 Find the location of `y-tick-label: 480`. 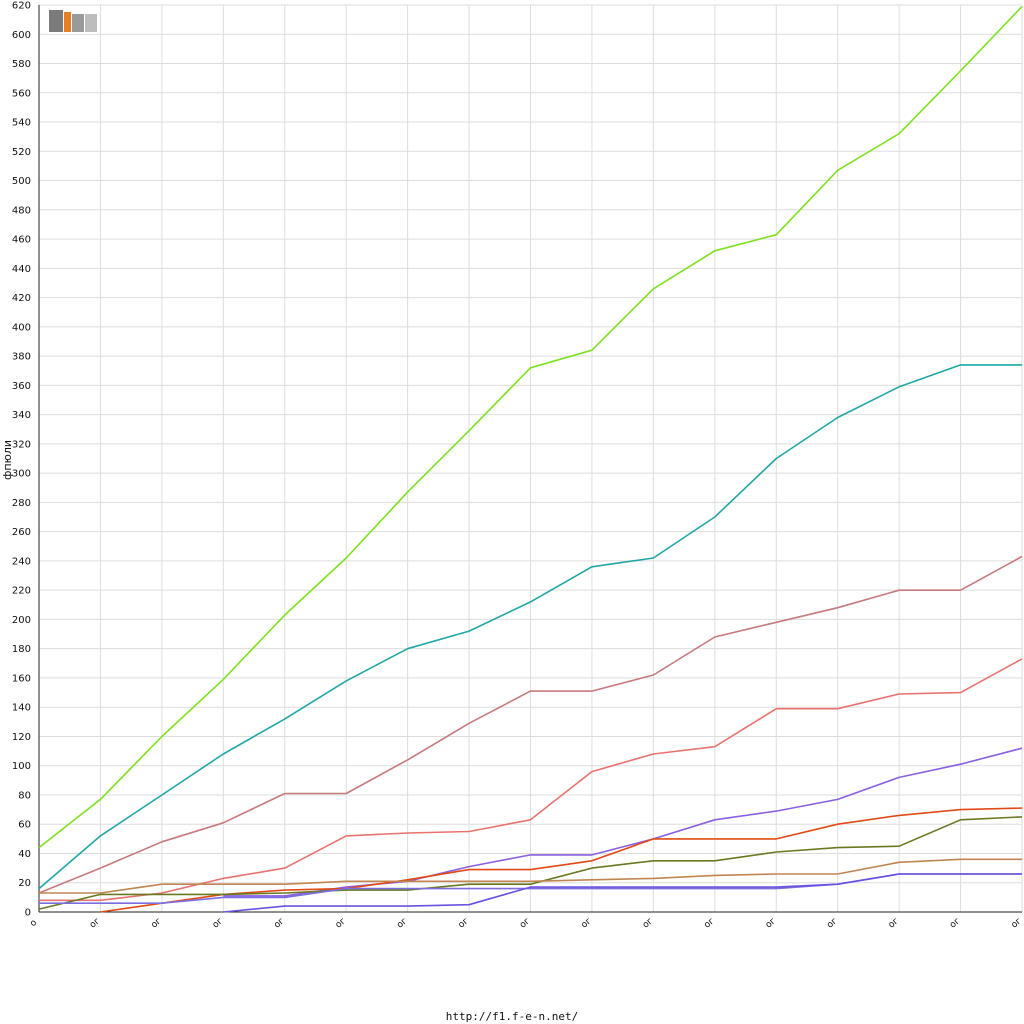

y-tick-label: 480 is located at coordinates (21, 210).